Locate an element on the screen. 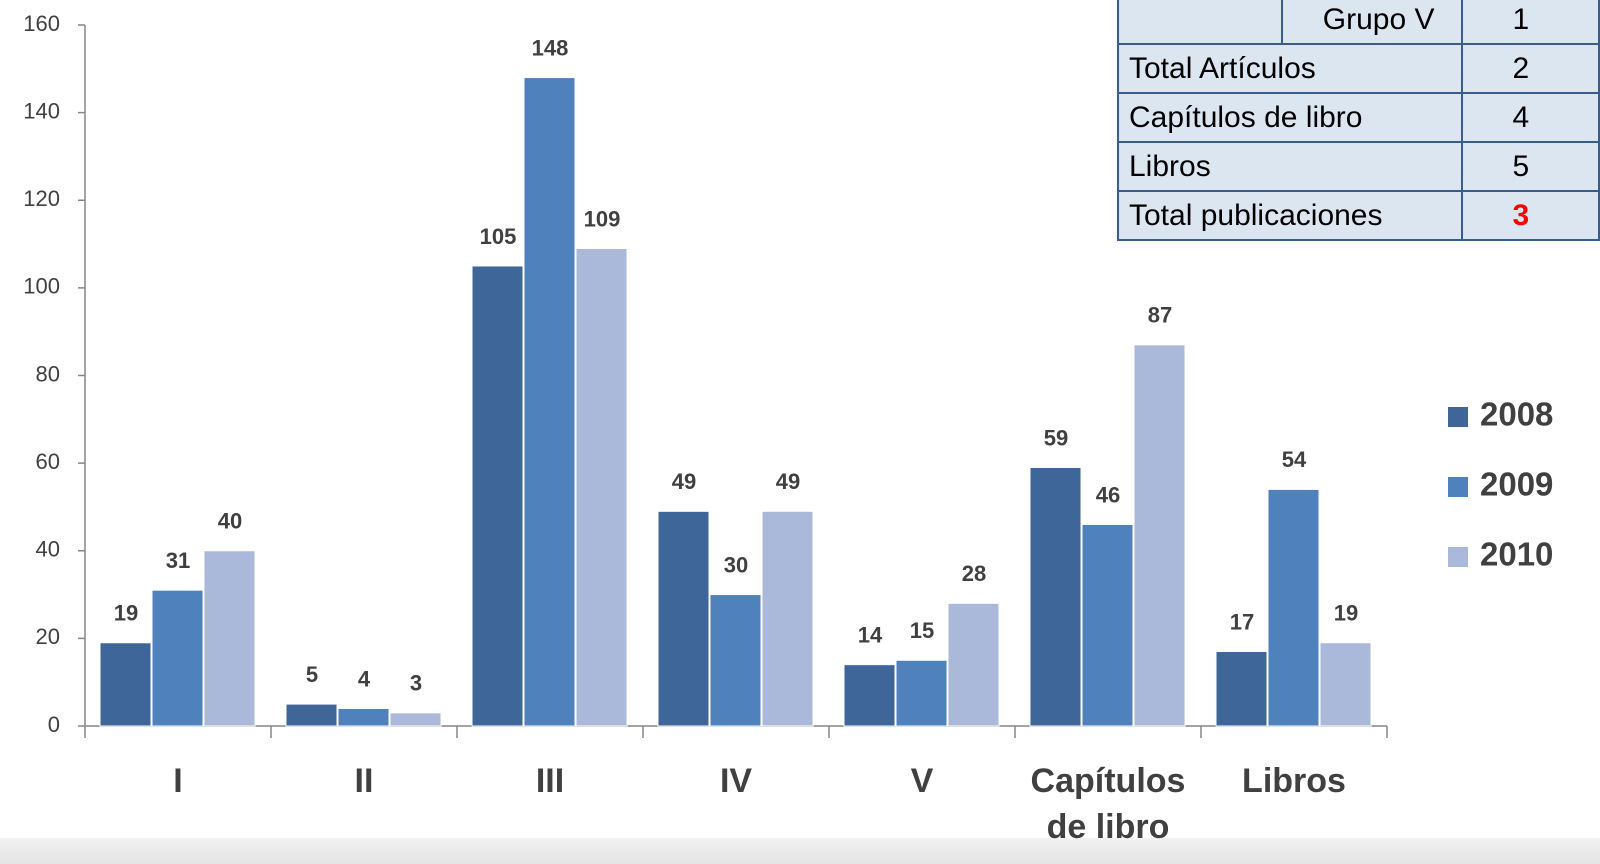 This screenshot has height=864, width=1600. table-row: Capítulos de libro 4 is located at coordinates (1358, 117).